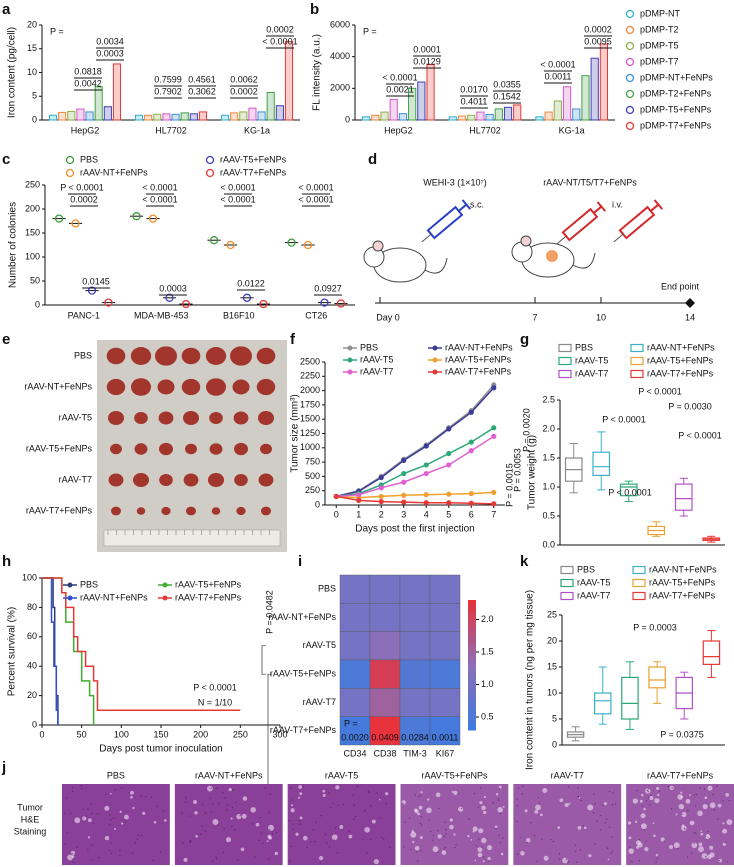 This screenshot has width=734, height=867. Describe the element at coordinates (683, 569) in the screenshot. I see `legend-label: rAAV-NT+FeNPs` at that location.